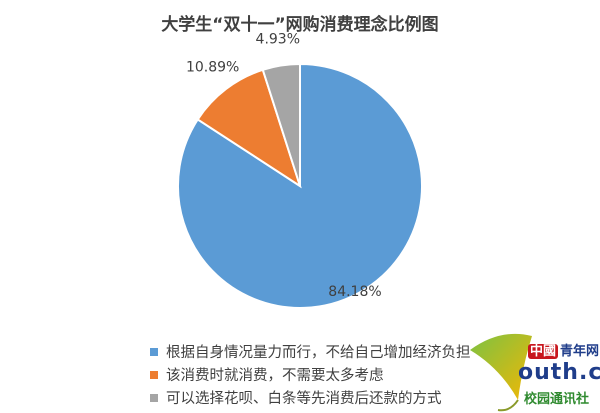 The height and width of the screenshot is (413, 600). Describe the element at coordinates (212, 68) in the screenshot. I see `data-label: 10.89%` at that location.